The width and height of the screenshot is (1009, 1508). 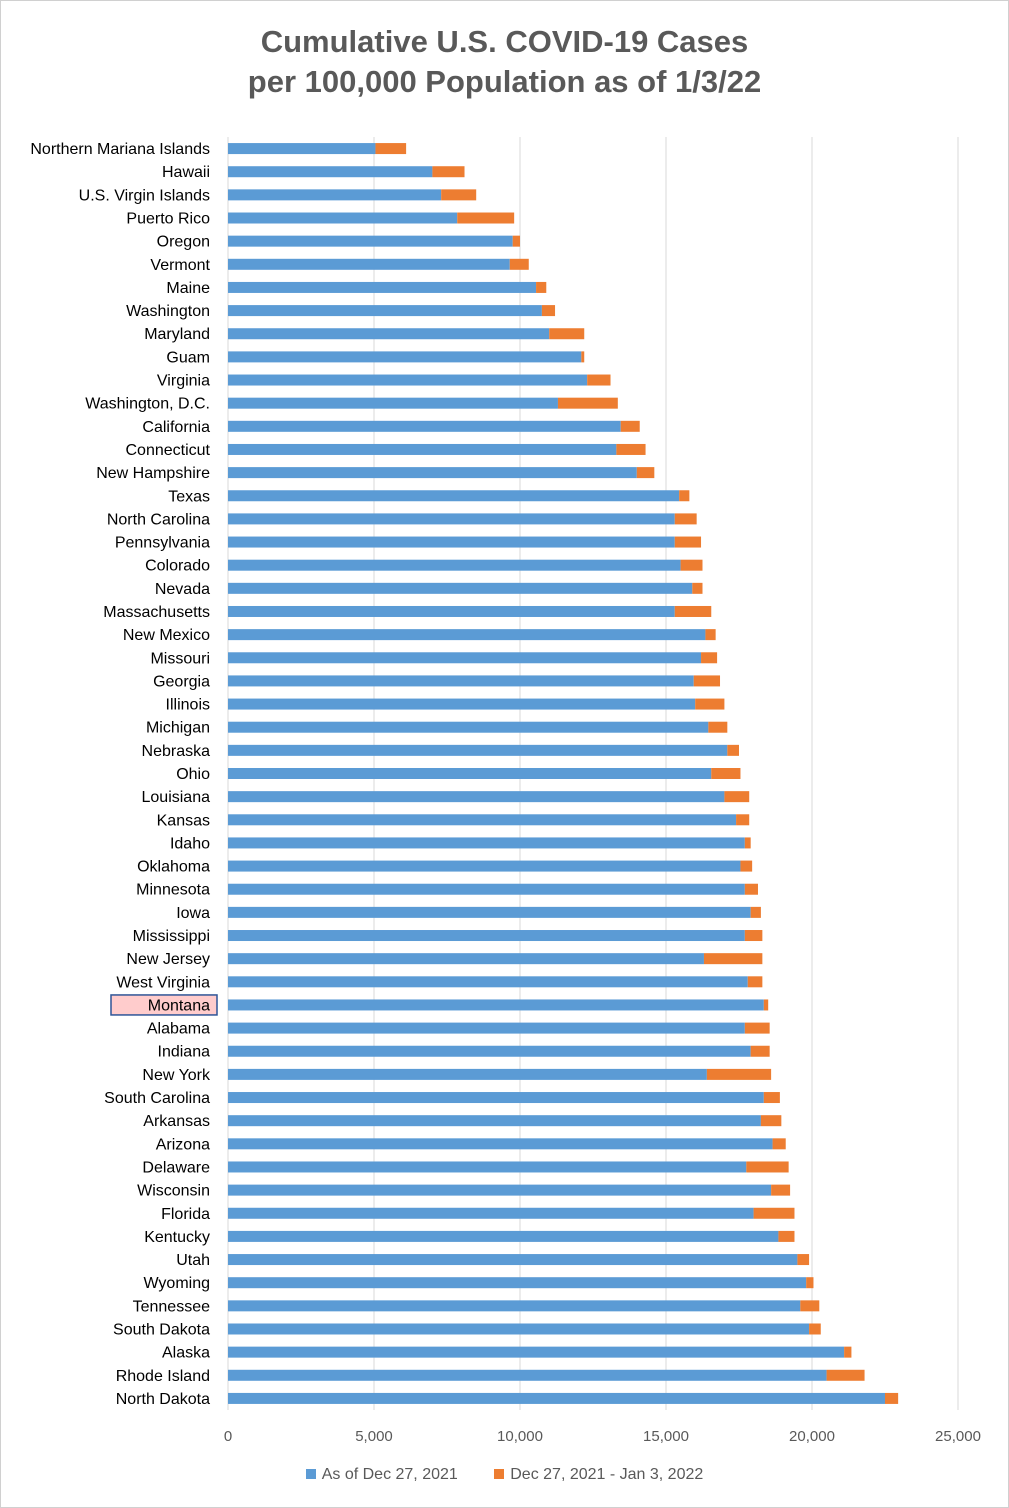 I want to click on category-label: Vermont, so click(x=180, y=265).